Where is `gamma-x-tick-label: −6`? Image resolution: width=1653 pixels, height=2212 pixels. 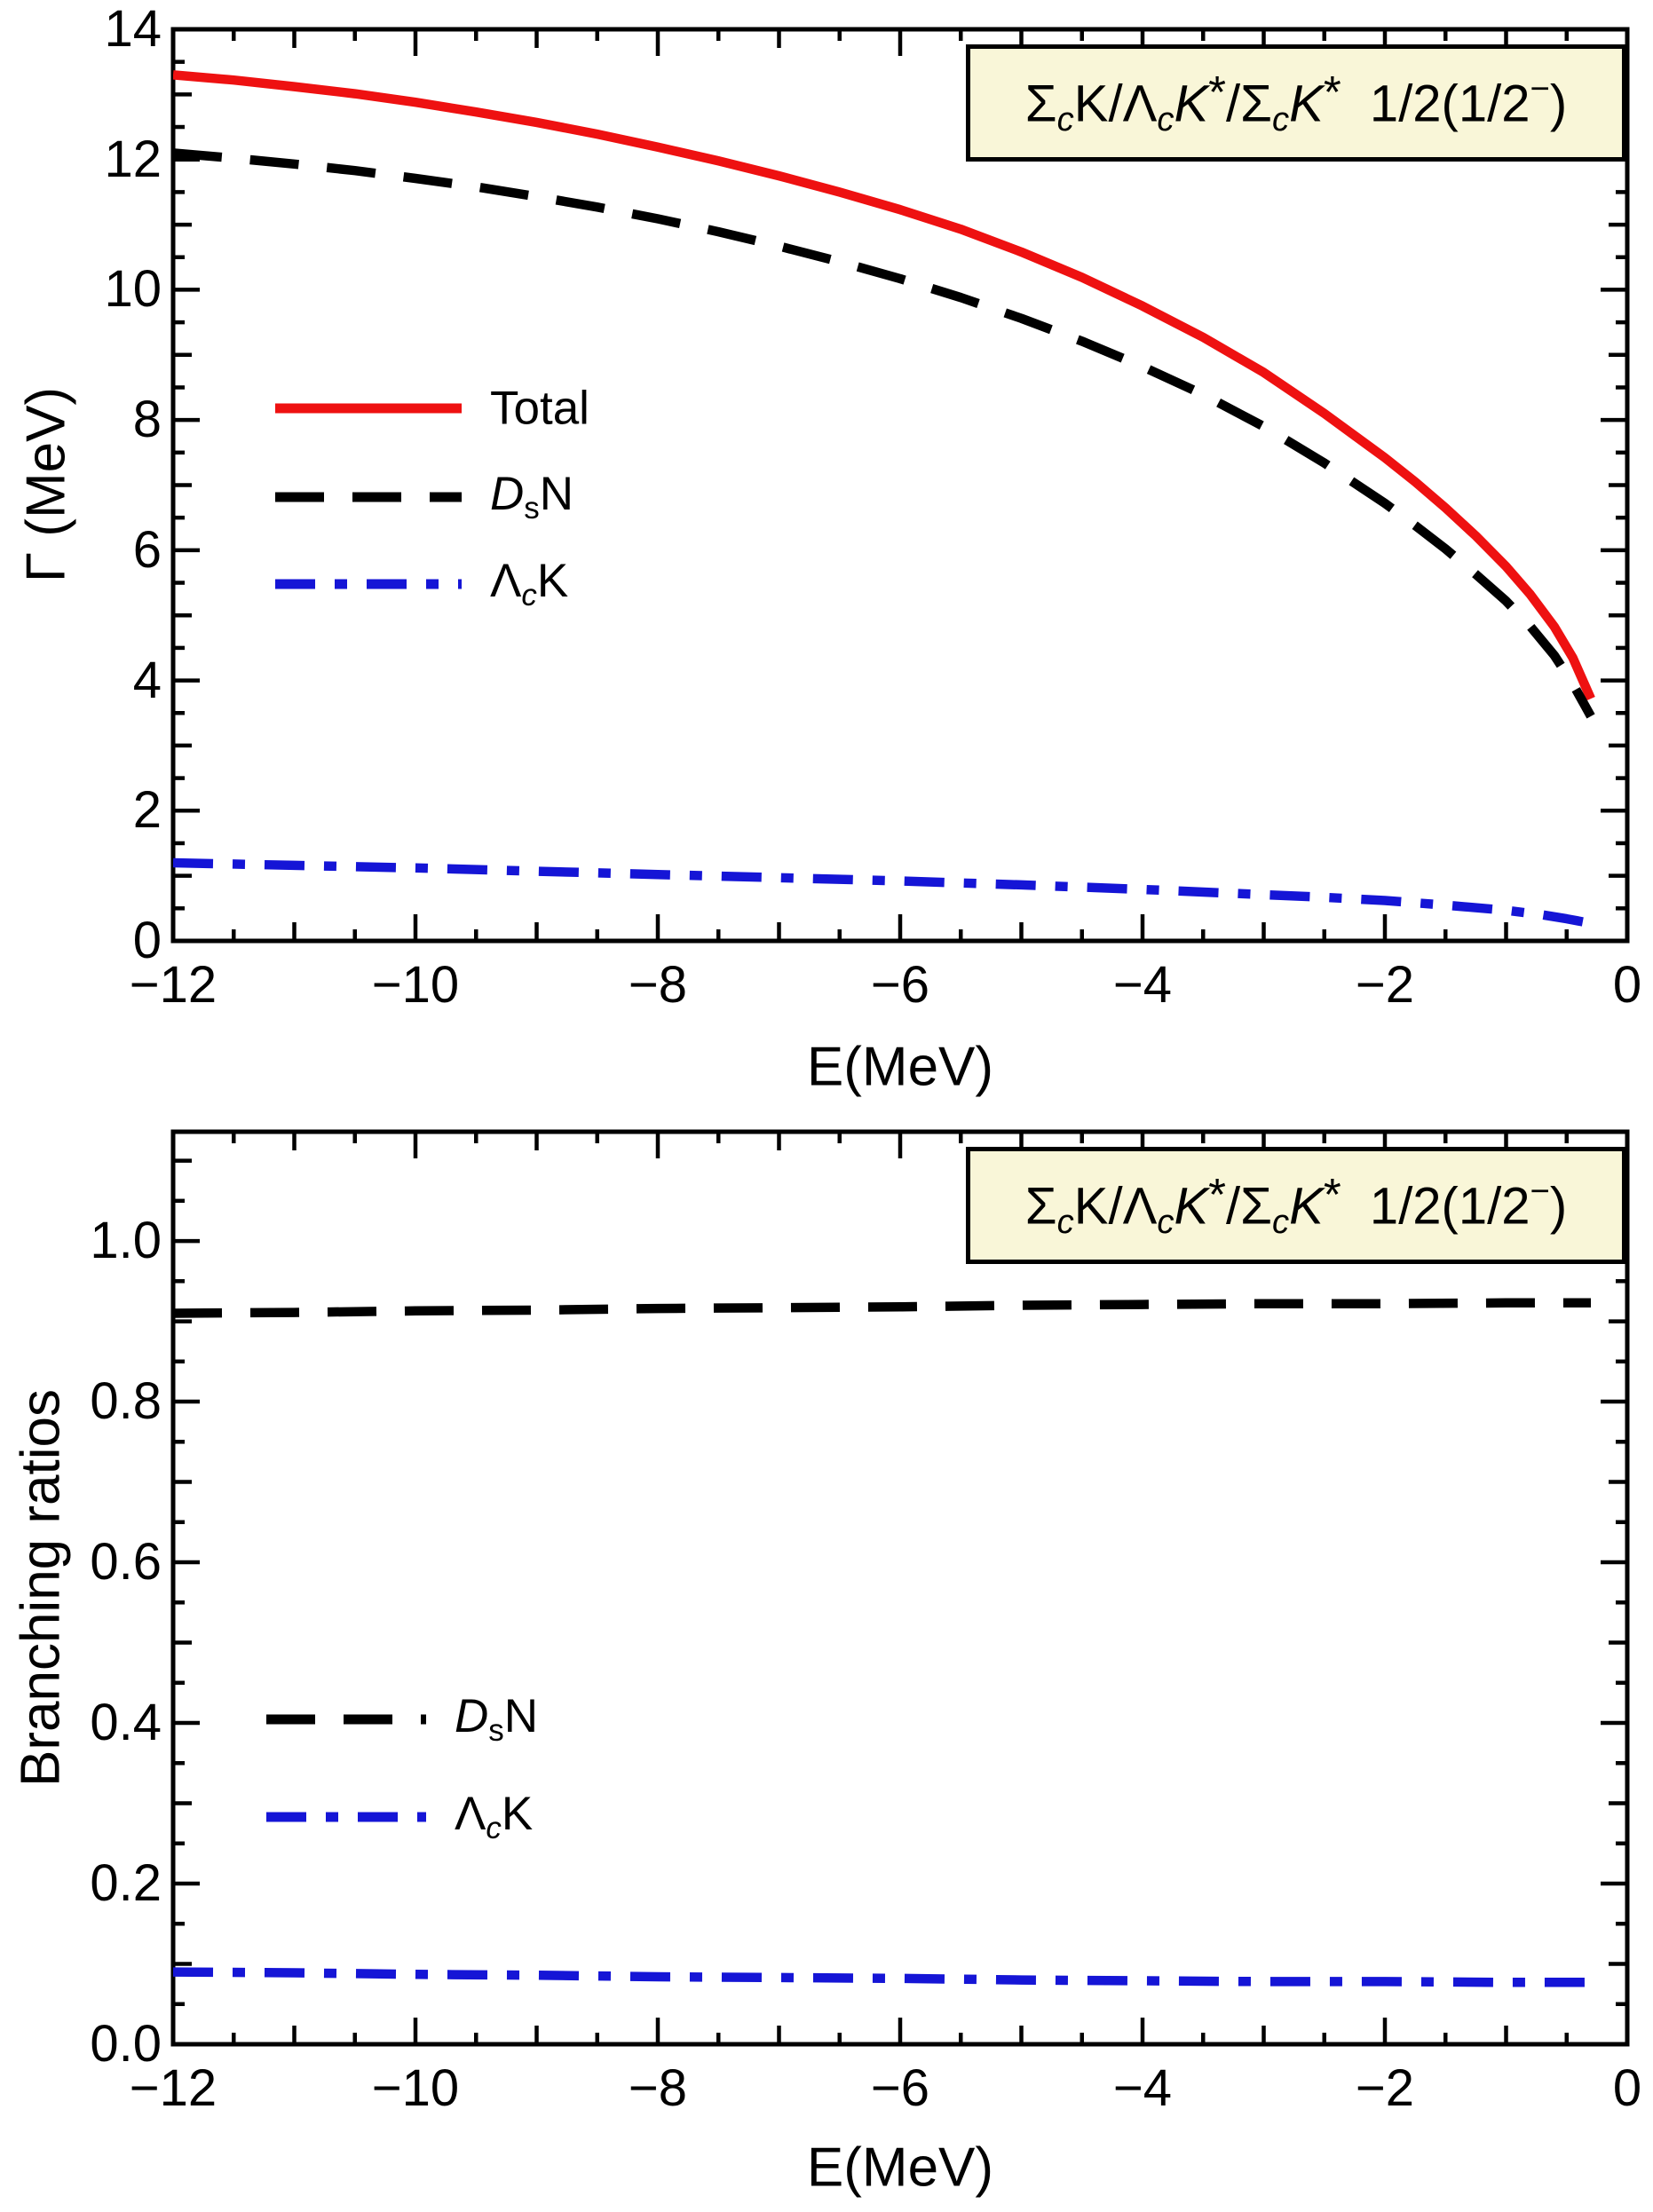 gamma-x-tick-label: −6 is located at coordinates (900, 985).